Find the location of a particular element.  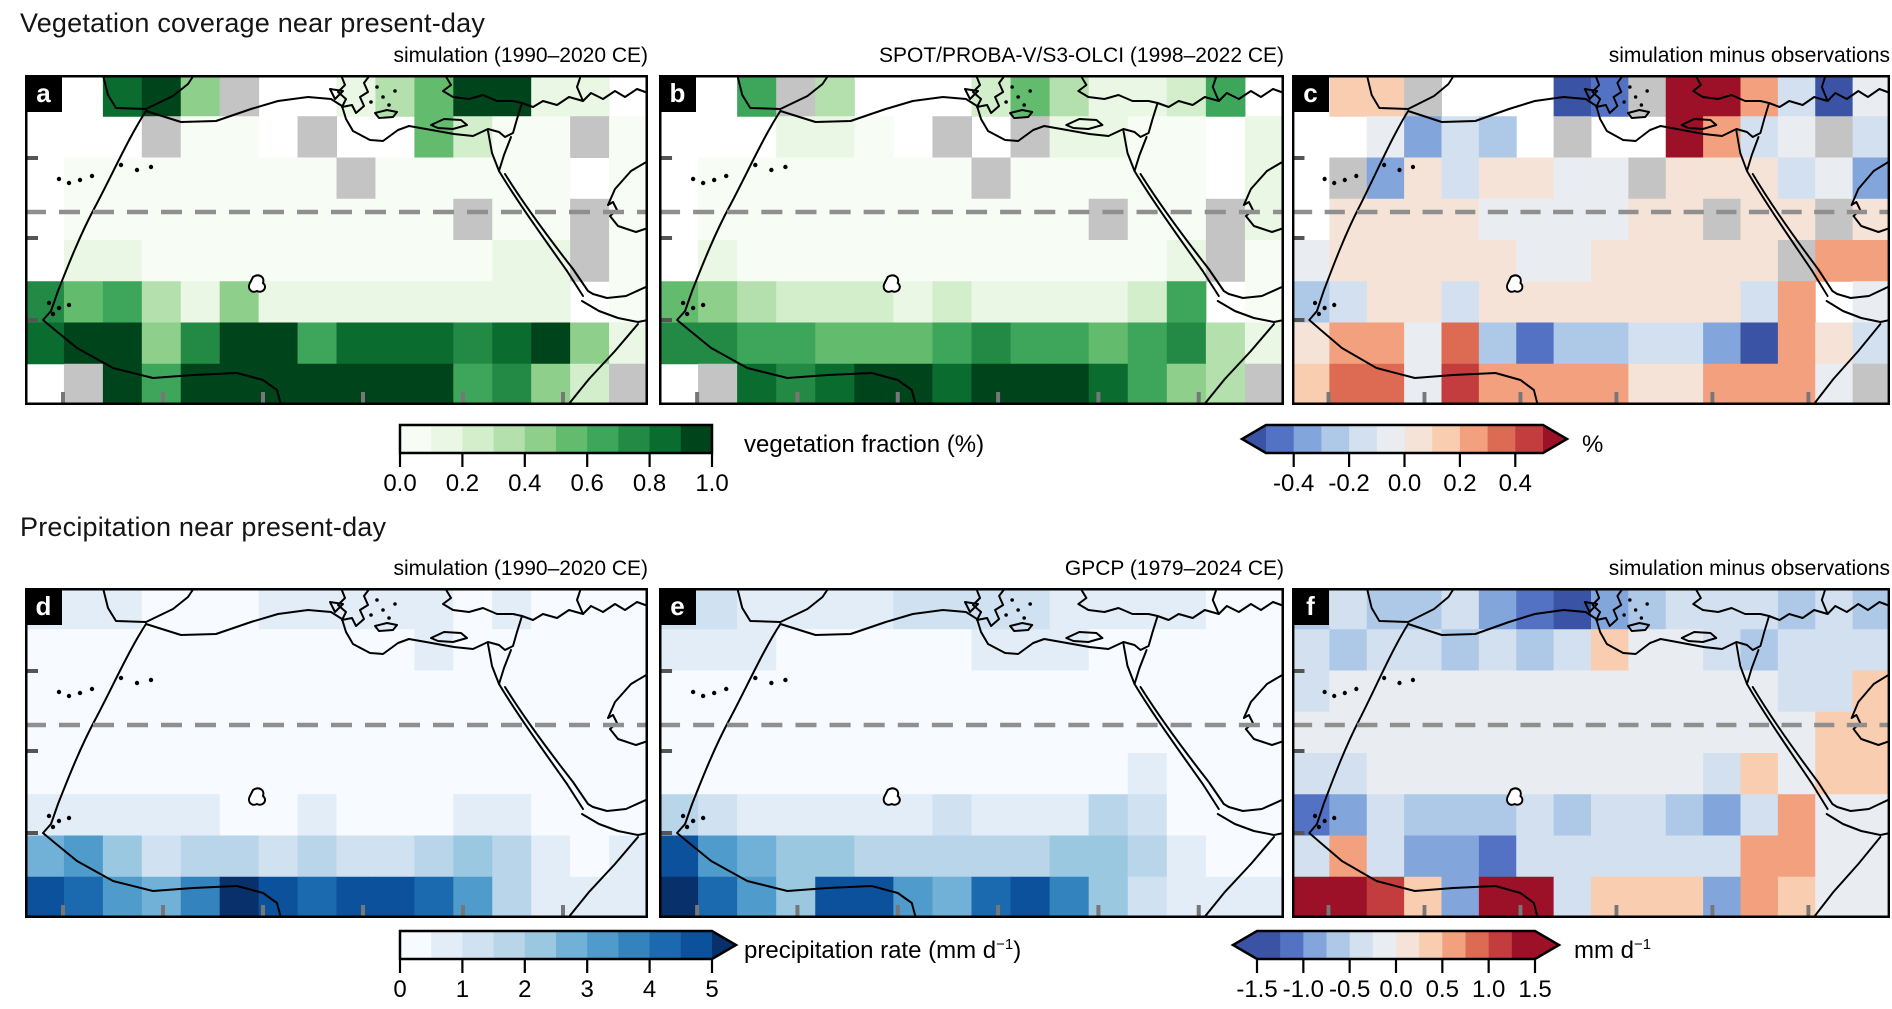

colorbar-tick-label: 3 is located at coordinates (587, 989).